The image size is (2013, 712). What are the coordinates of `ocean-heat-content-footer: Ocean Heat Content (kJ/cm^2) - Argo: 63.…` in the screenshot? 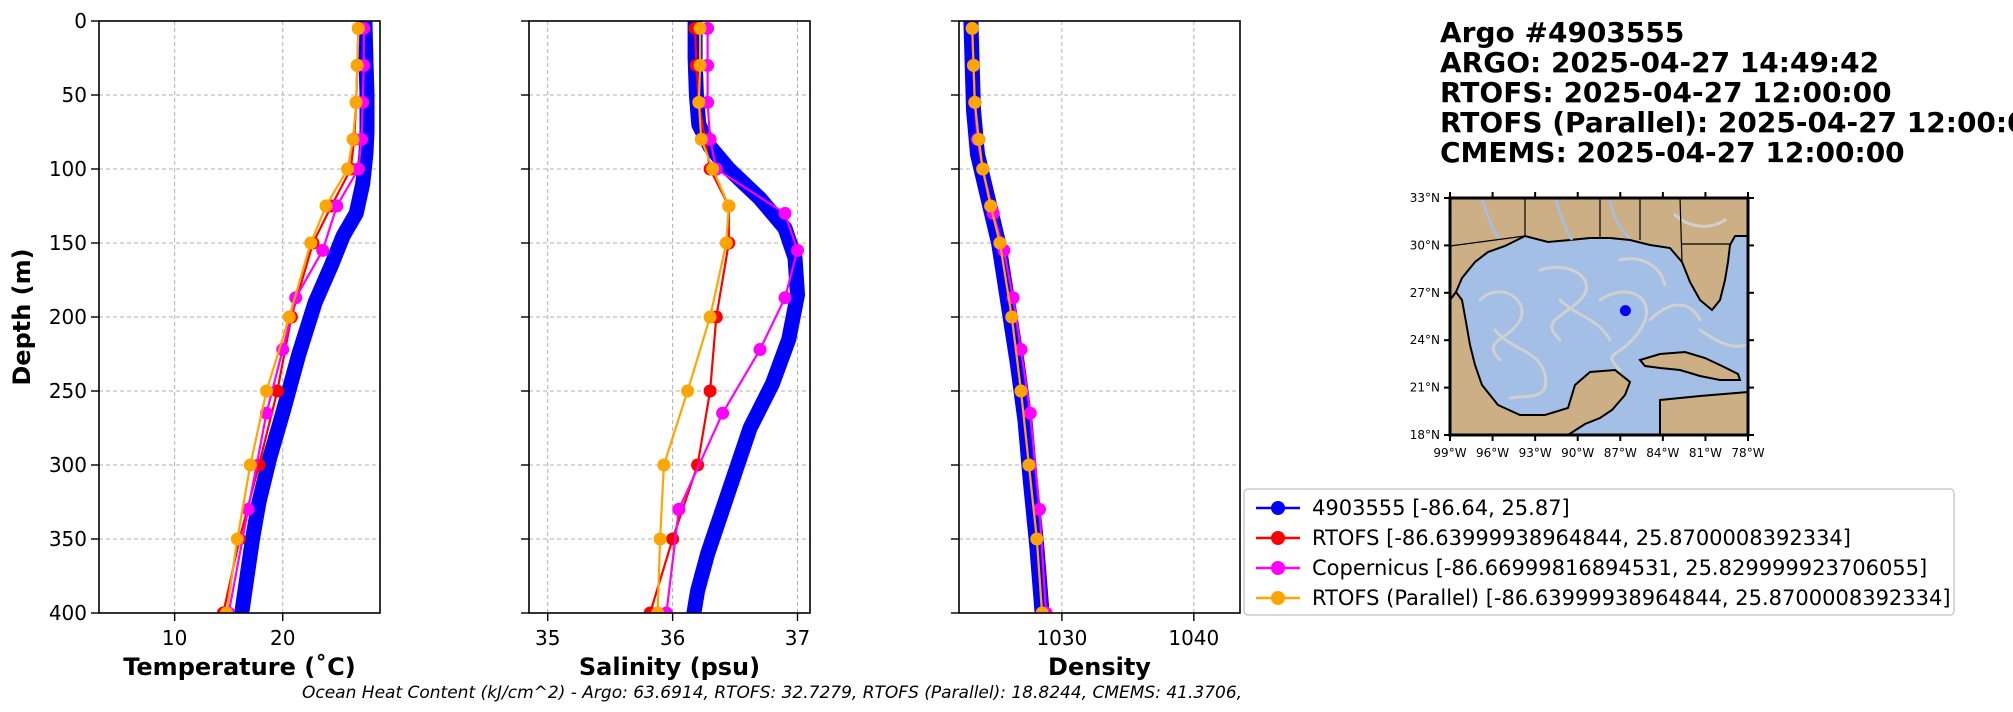 It's located at (772, 693).